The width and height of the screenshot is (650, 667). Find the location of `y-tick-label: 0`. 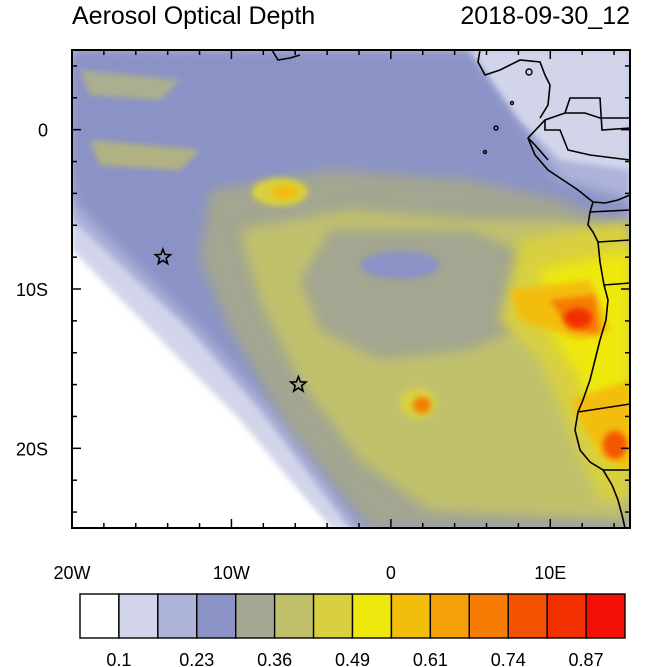

y-tick-label: 0 is located at coordinates (43, 131).